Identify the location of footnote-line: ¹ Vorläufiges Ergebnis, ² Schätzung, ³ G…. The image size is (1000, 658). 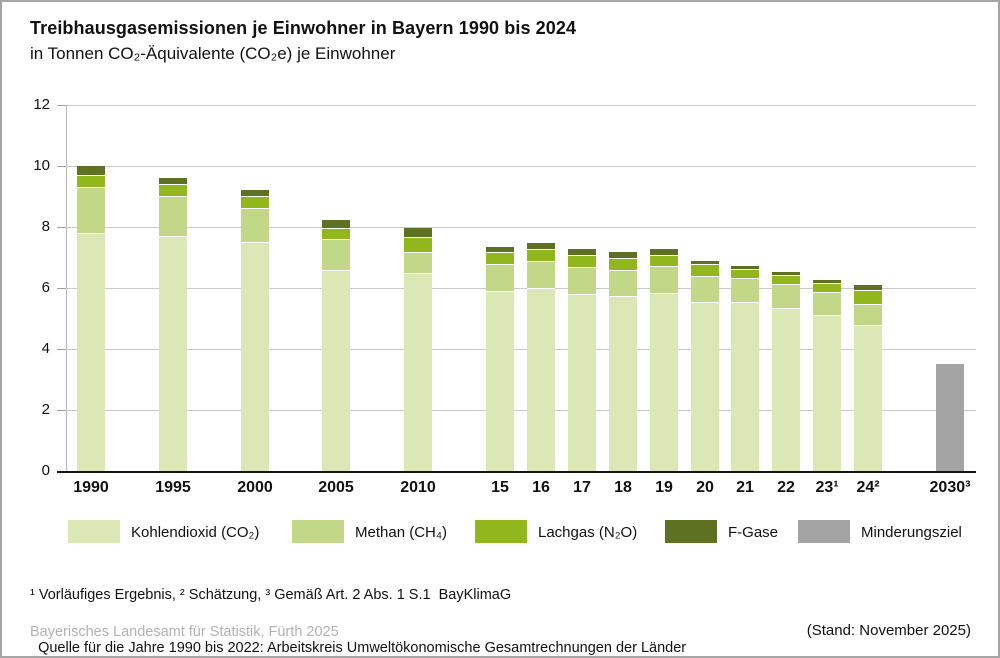
(271, 595).